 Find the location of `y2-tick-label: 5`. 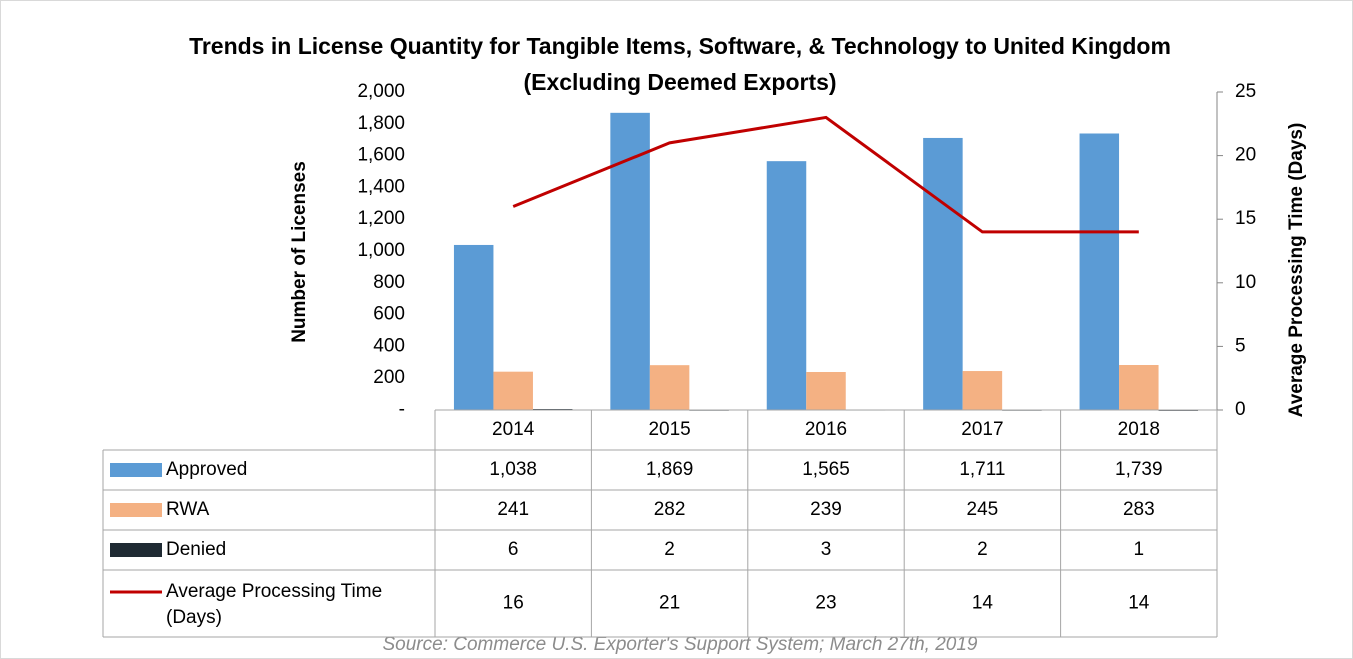

y2-tick-label: 5 is located at coordinates (1240, 345).